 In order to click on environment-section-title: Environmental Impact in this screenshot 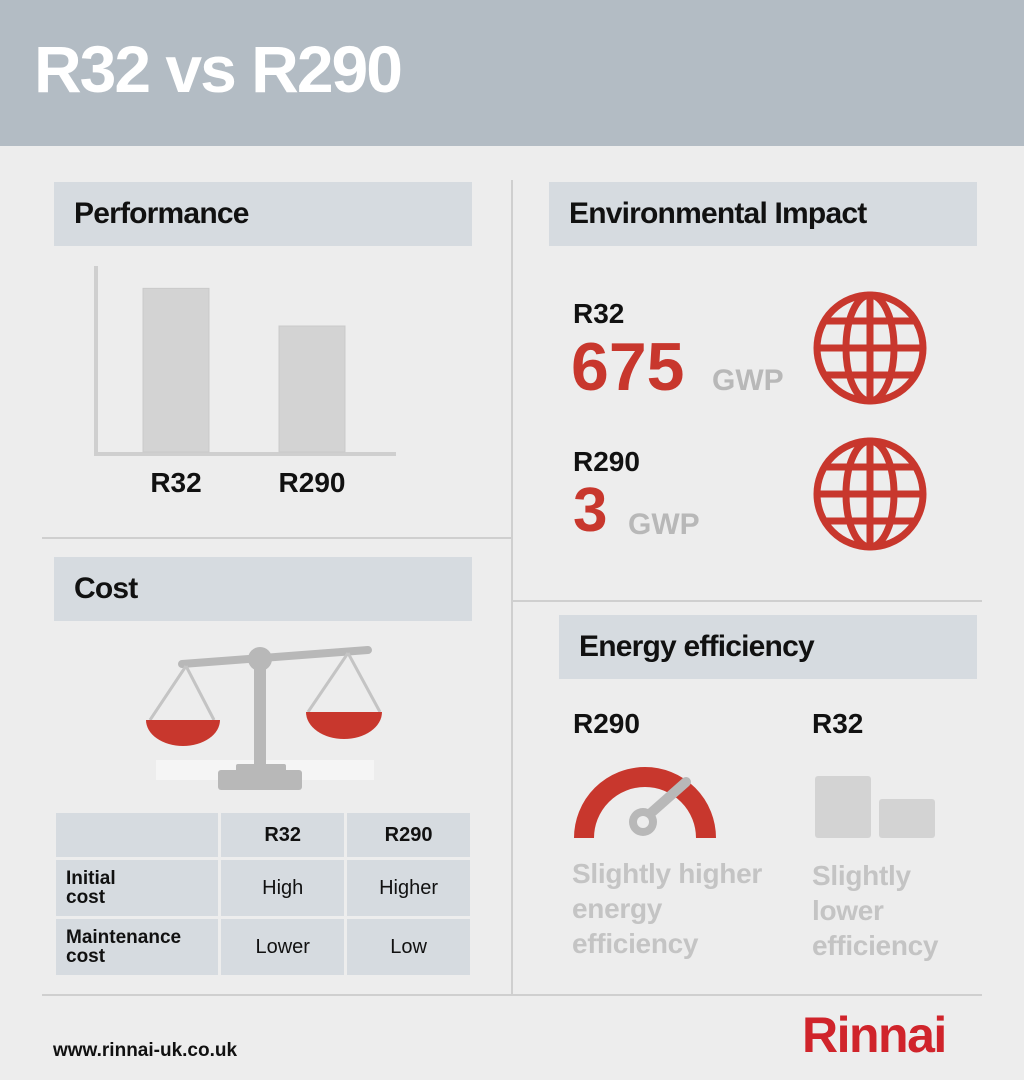, I will do `click(763, 214)`.